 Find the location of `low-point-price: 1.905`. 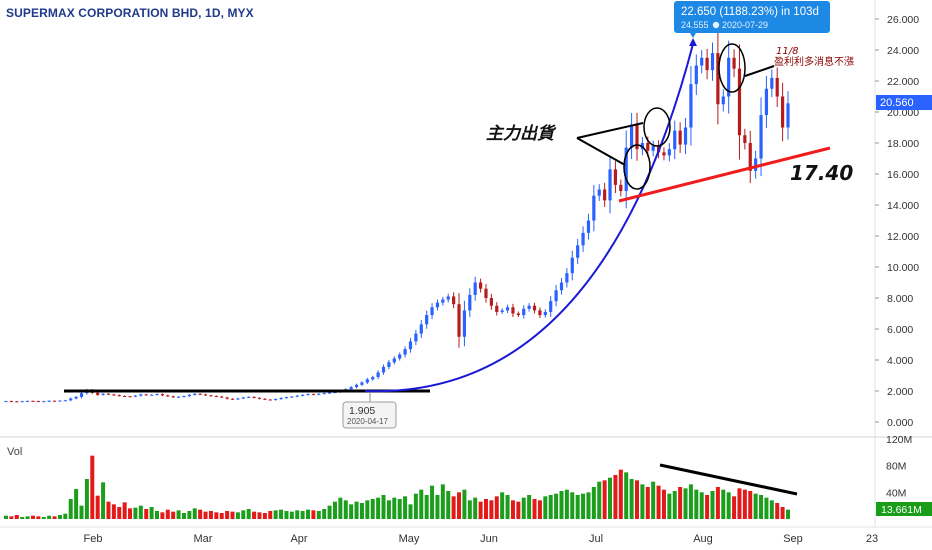

low-point-price: 1.905 is located at coordinates (362, 411).